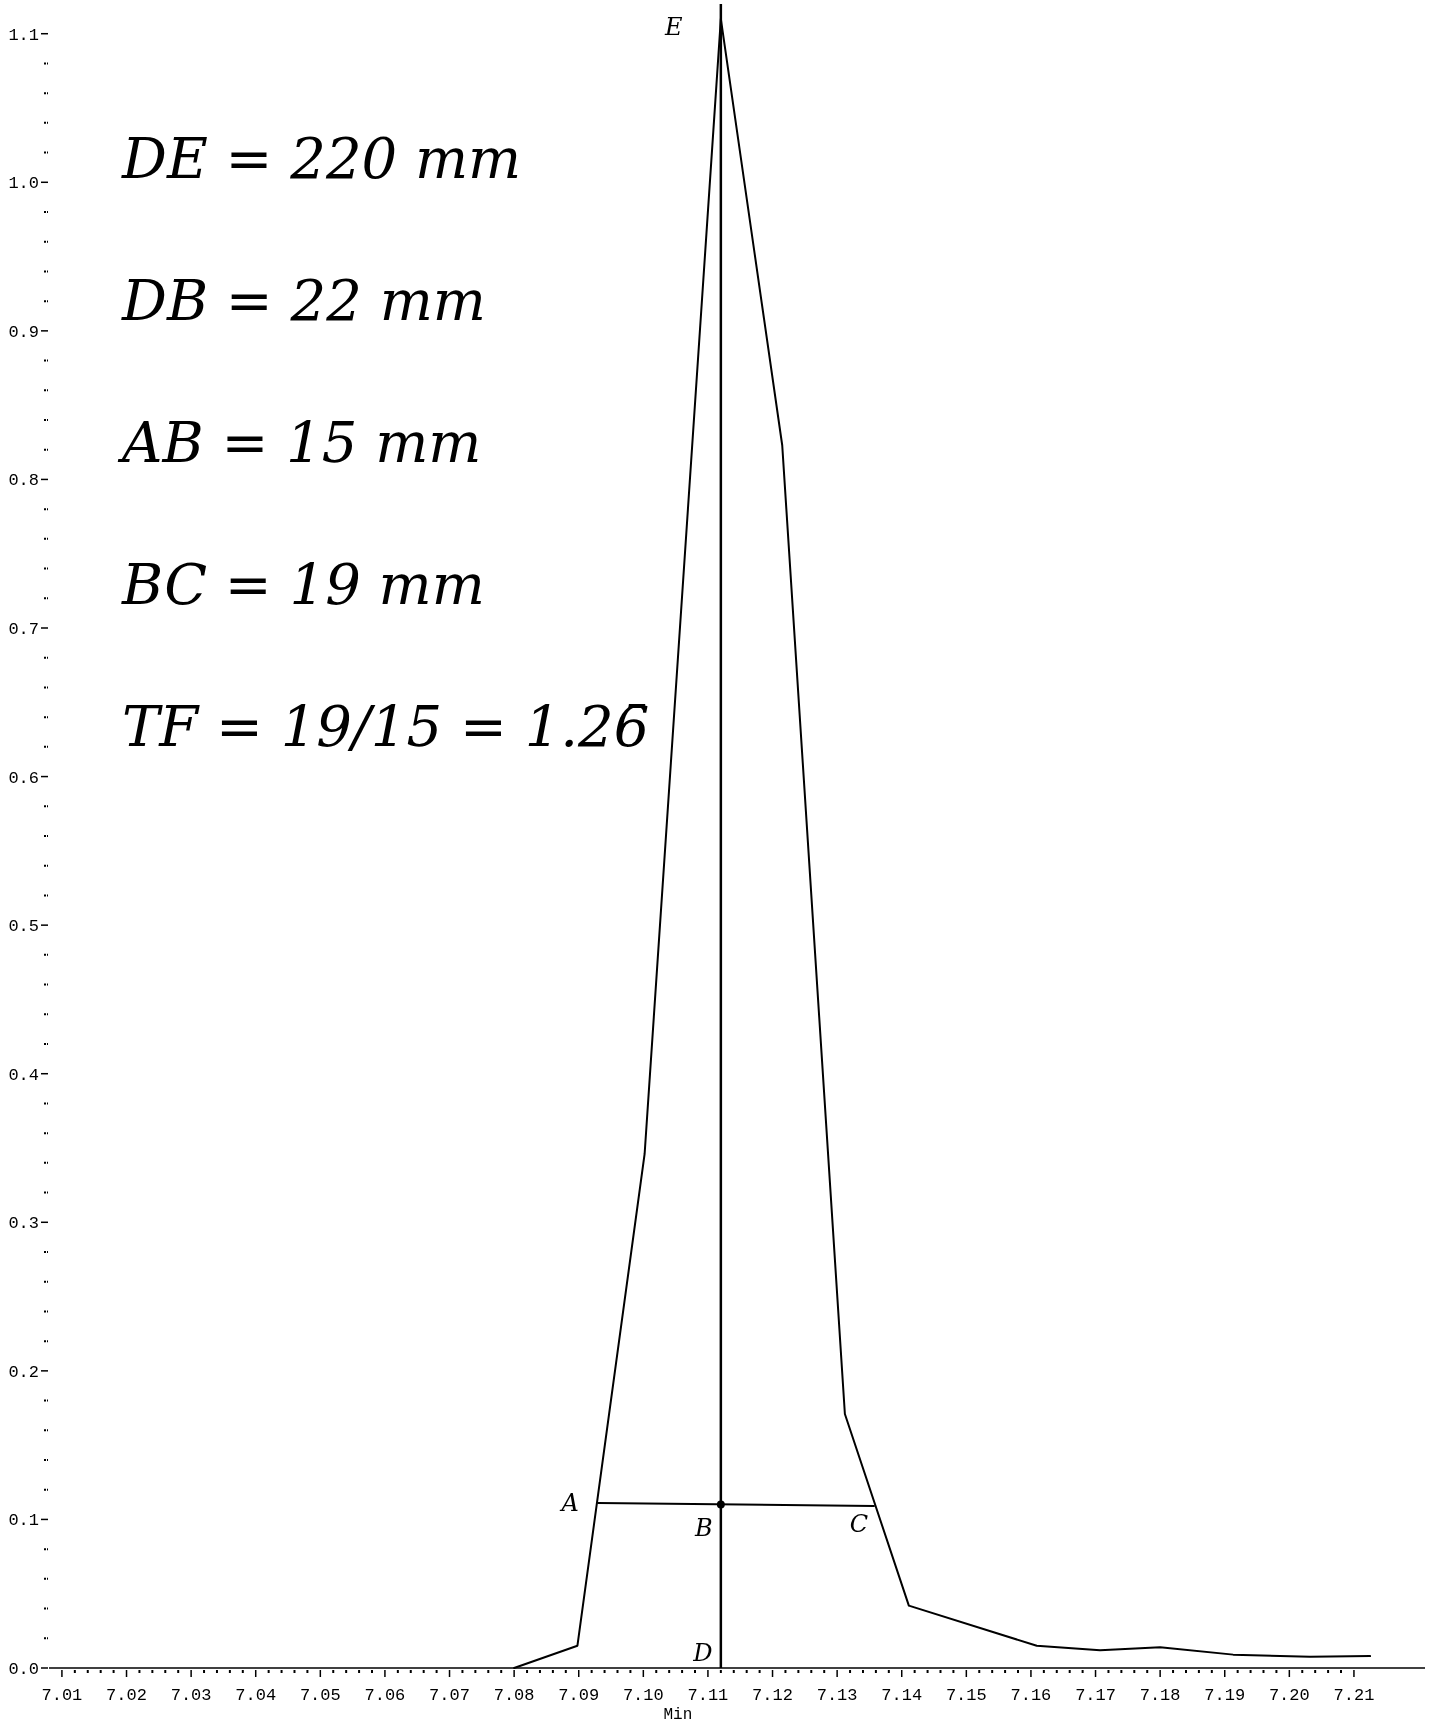 This screenshot has width=1437, height=1733. What do you see at coordinates (23, 481) in the screenshot?
I see `y-tick-label: 0.8` at bounding box center [23, 481].